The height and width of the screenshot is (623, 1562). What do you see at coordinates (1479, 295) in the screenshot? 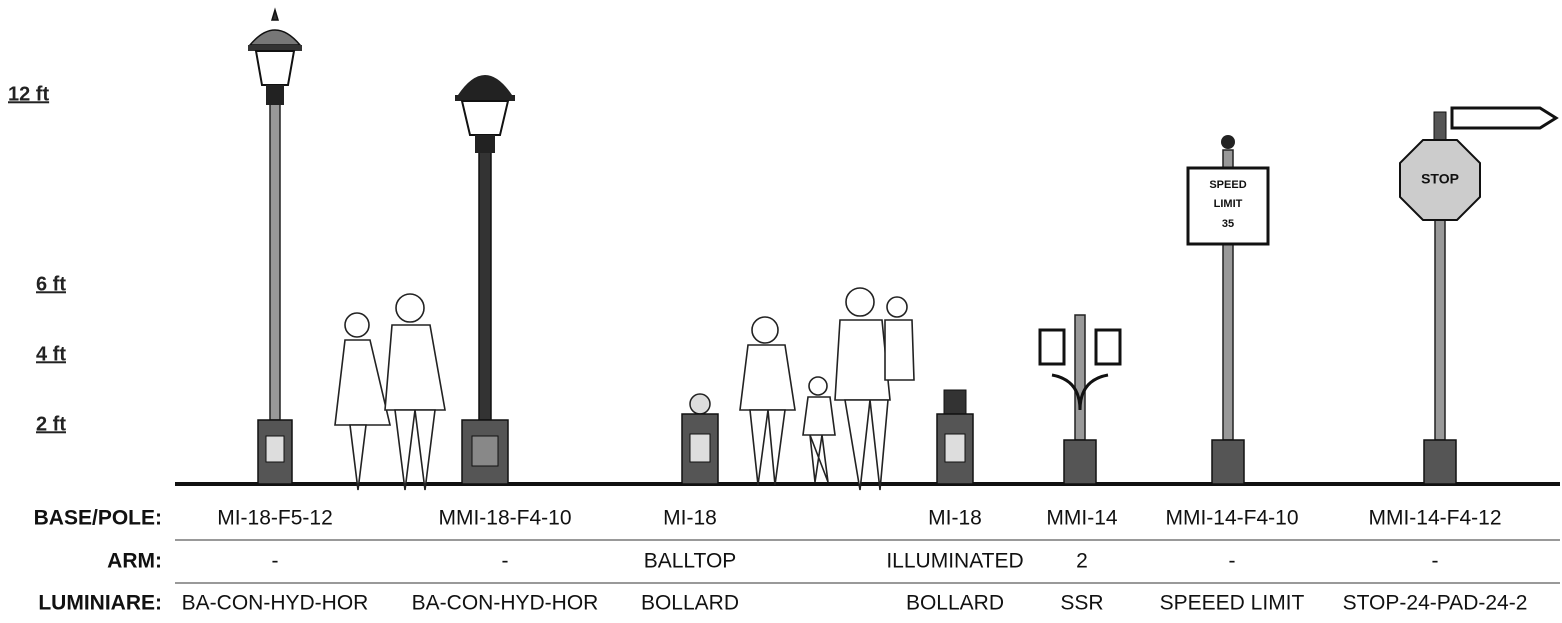
I see `stop-sign: STOP` at bounding box center [1479, 295].